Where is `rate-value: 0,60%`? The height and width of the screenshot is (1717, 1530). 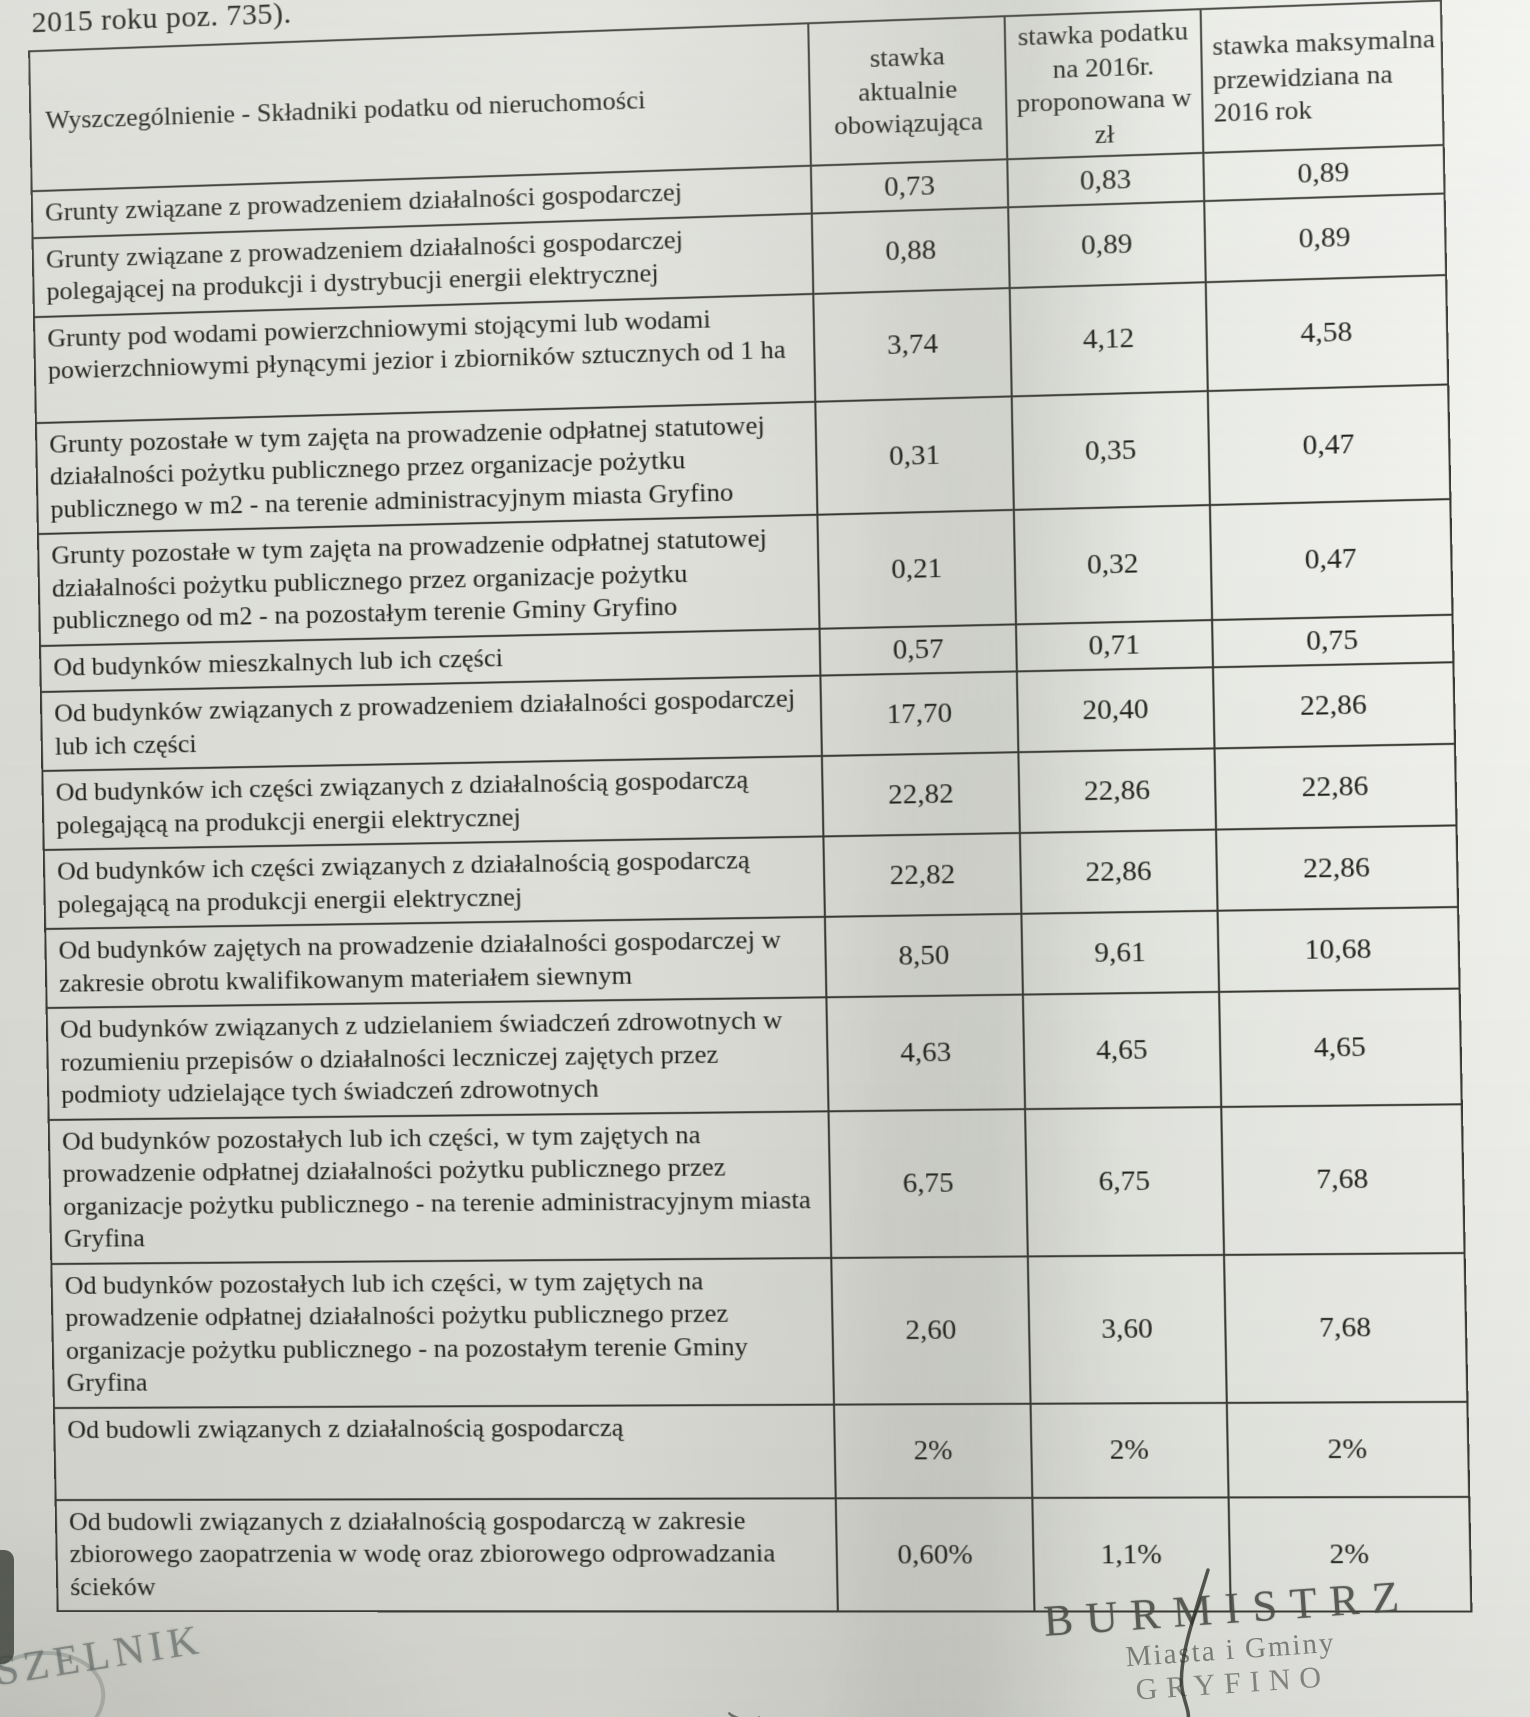
rate-value: 0,60% is located at coordinates (935, 1554).